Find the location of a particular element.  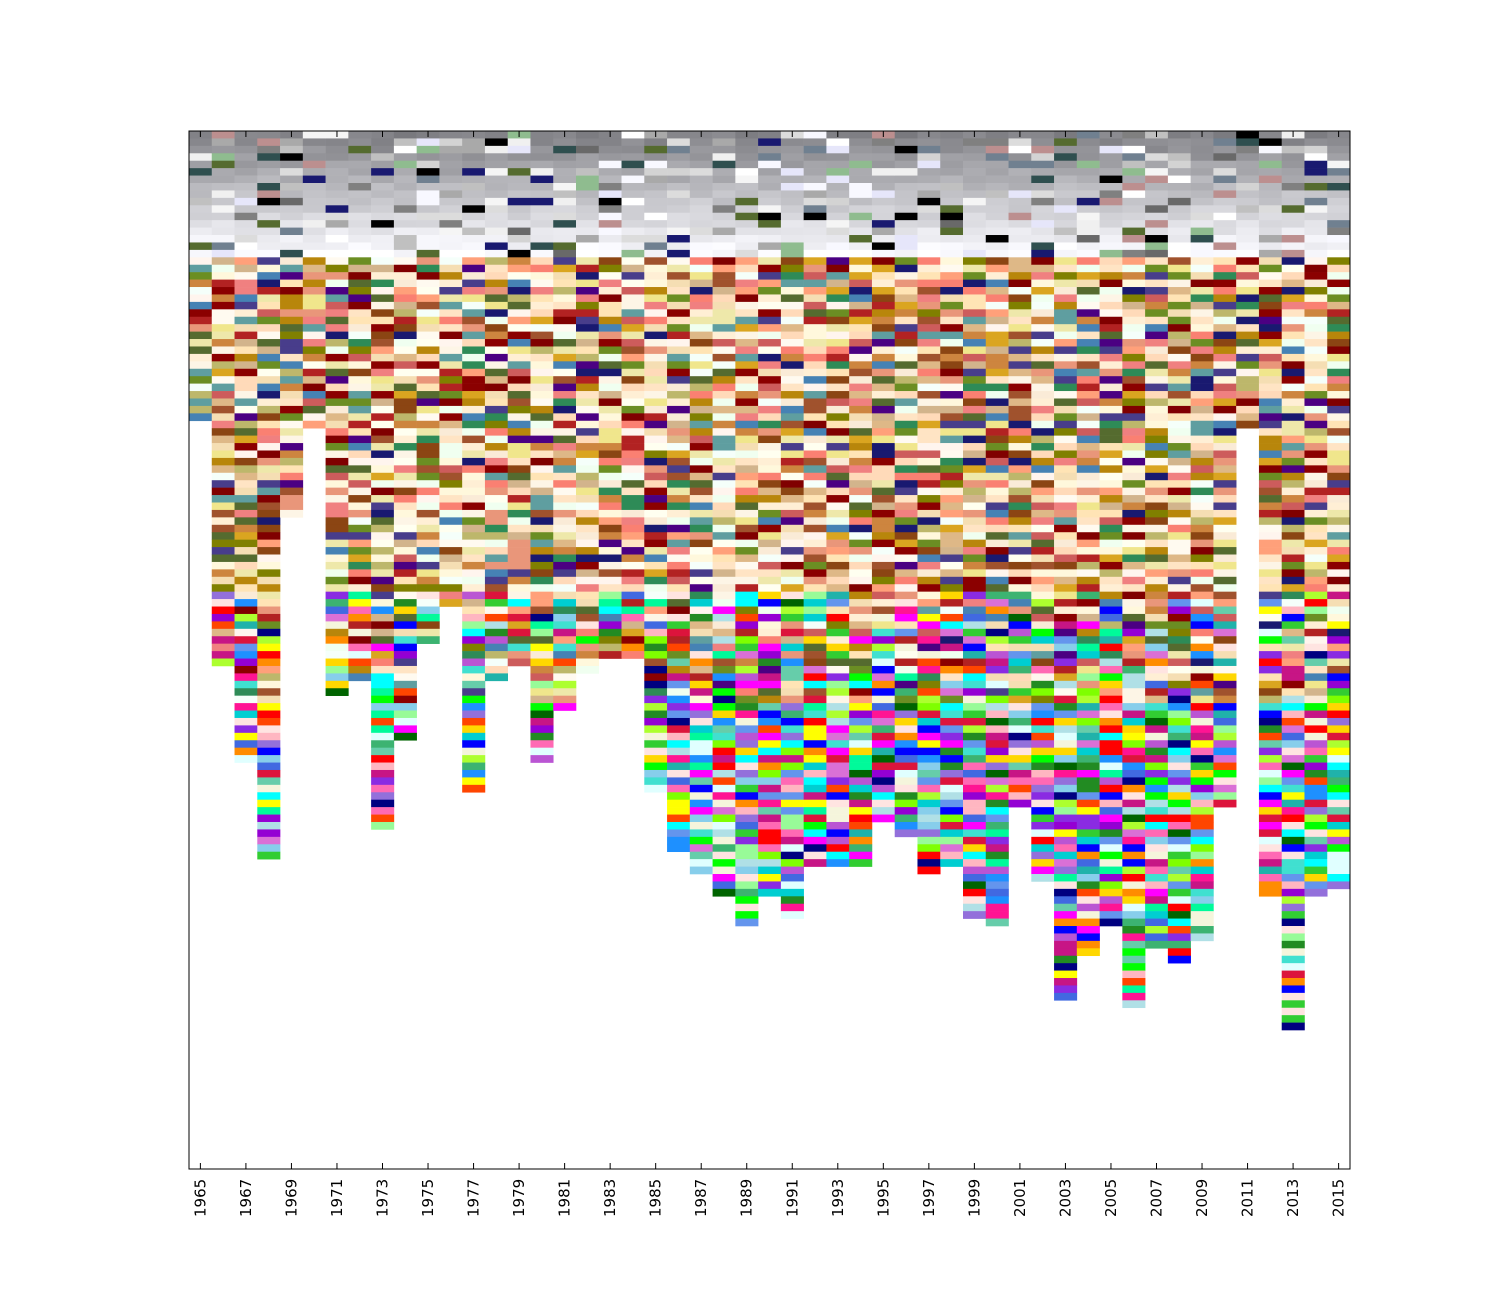

heatmap-cell-2005 is located at coordinates (1111, 343).